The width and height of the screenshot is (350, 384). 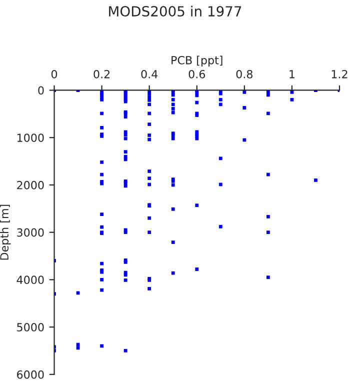 What do you see at coordinates (30, 138) in the screenshot?
I see `y-tick-label: 1000` at bounding box center [30, 138].